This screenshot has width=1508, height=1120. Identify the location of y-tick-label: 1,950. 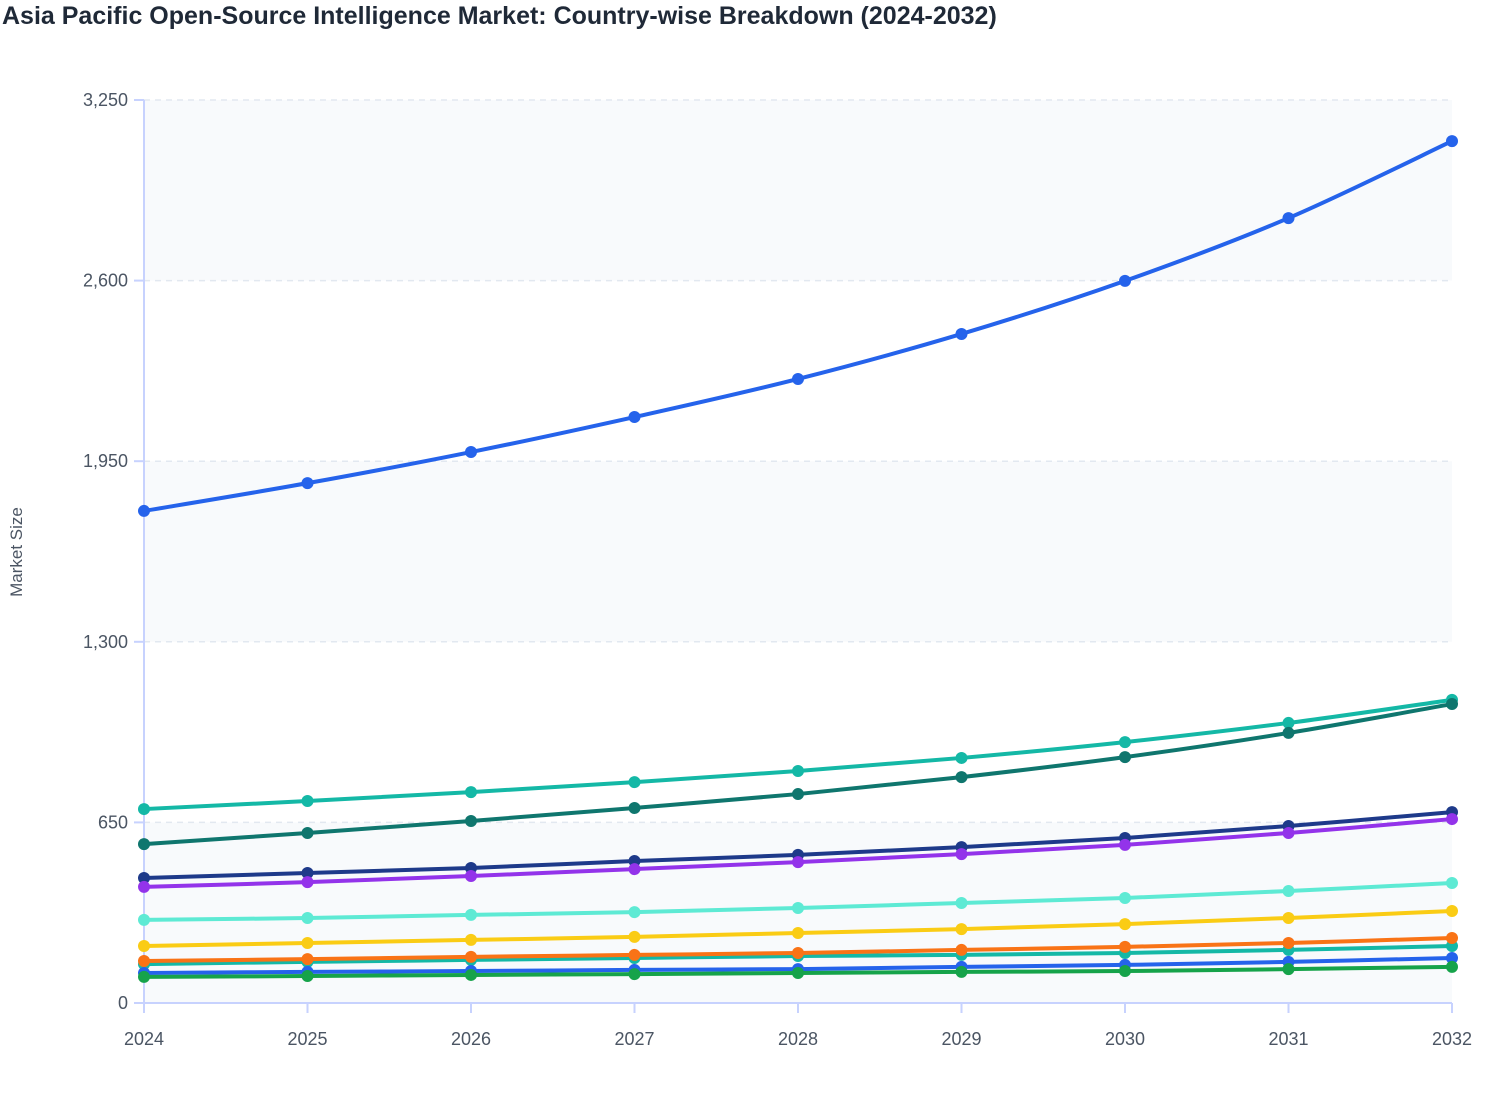
(105, 461).